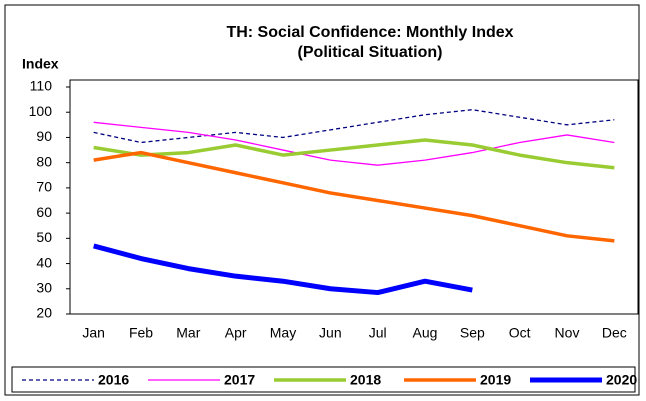  What do you see at coordinates (495, 380) in the screenshot?
I see `legend-label: 2019` at bounding box center [495, 380].